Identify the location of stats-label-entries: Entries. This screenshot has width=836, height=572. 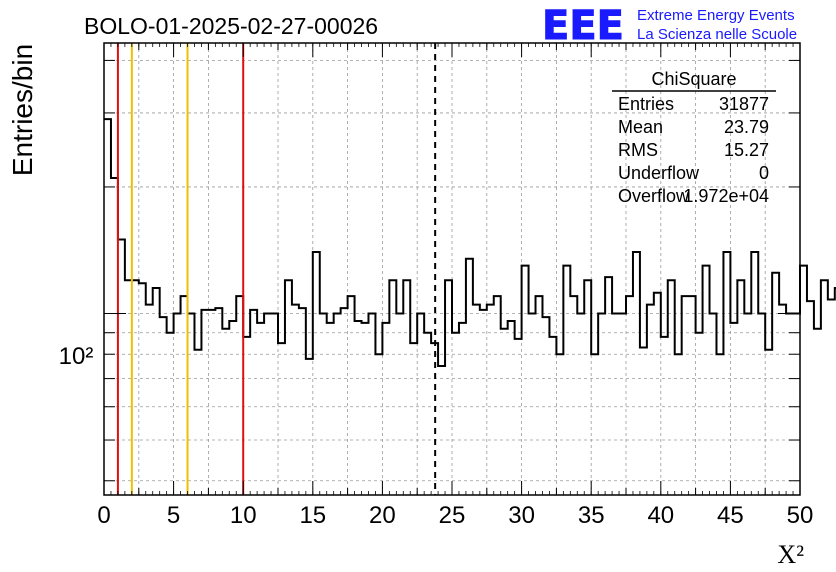
(646, 104).